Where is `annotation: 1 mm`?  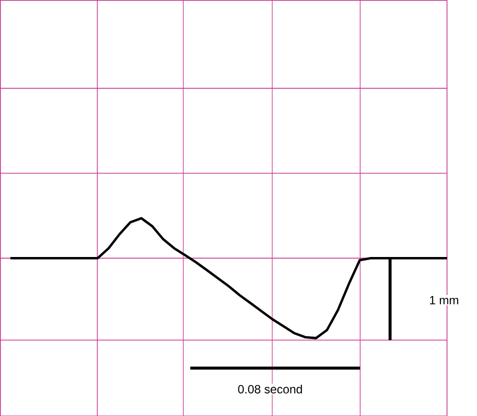
annotation: 1 mm is located at coordinates (444, 300).